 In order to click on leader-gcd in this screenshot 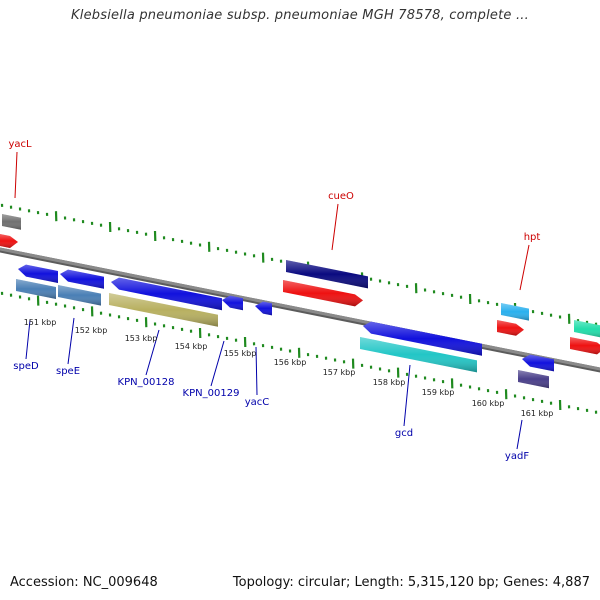, I will do `click(407, 395)`.